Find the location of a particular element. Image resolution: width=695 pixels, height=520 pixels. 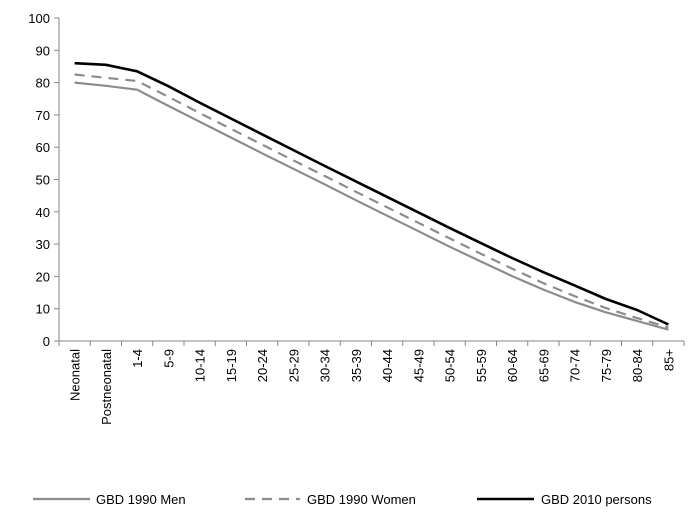

x-tick-label: 40-44 is located at coordinates (387, 365).